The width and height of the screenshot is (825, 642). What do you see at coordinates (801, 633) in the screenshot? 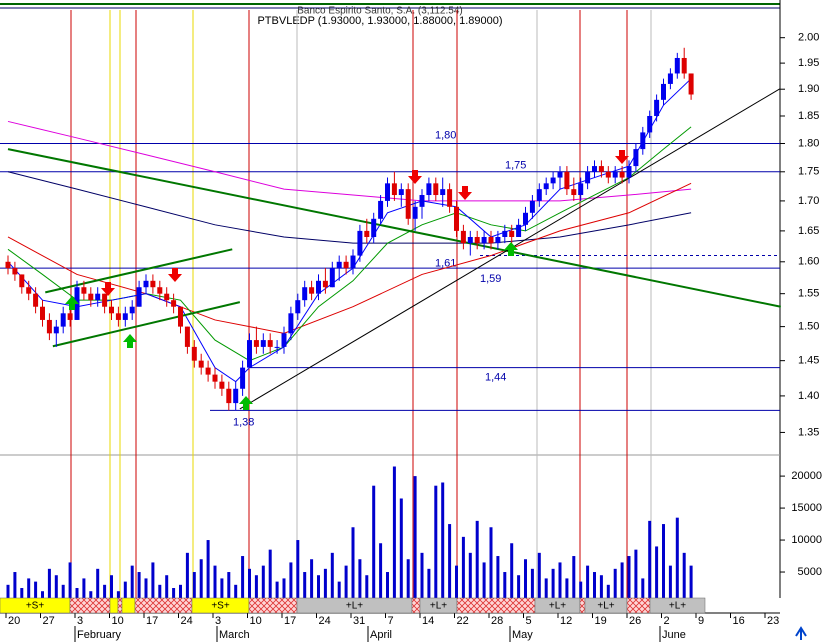
I see `scroll-icon` at bounding box center [801, 633].